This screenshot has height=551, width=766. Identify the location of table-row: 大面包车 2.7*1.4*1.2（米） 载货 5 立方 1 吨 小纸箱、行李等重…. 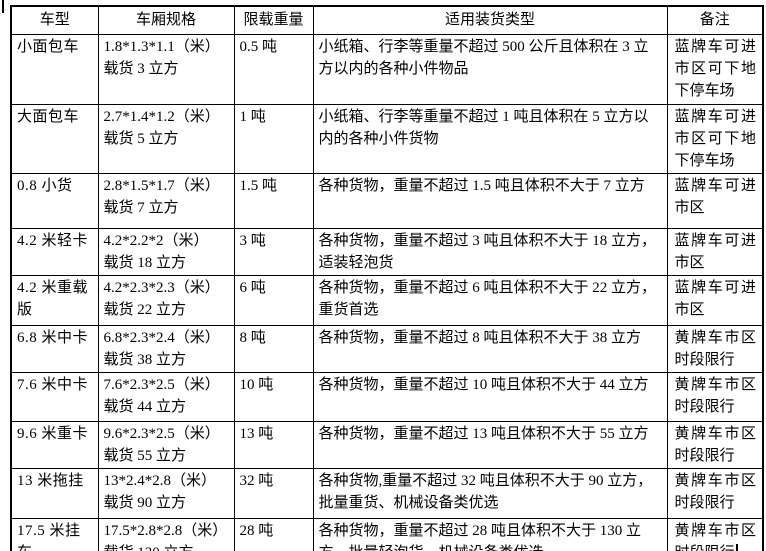
(387, 138).